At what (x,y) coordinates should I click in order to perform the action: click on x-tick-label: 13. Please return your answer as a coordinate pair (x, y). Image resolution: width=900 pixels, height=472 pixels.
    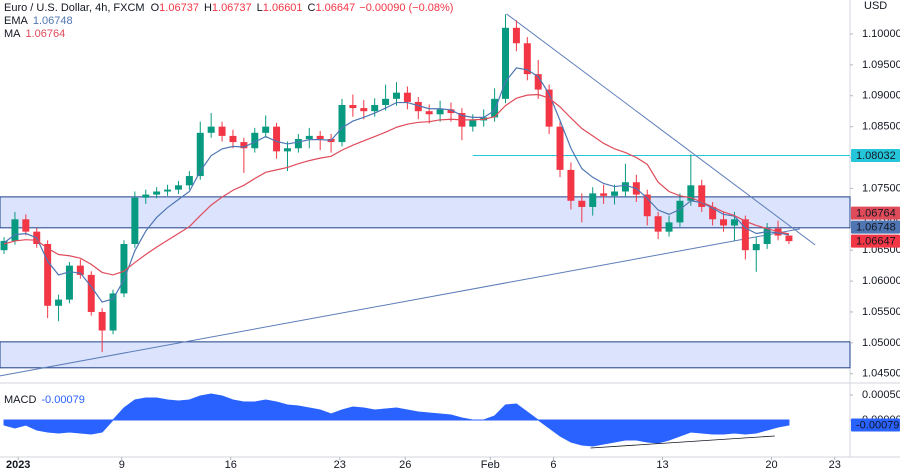
    Looking at the image, I should click on (662, 465).